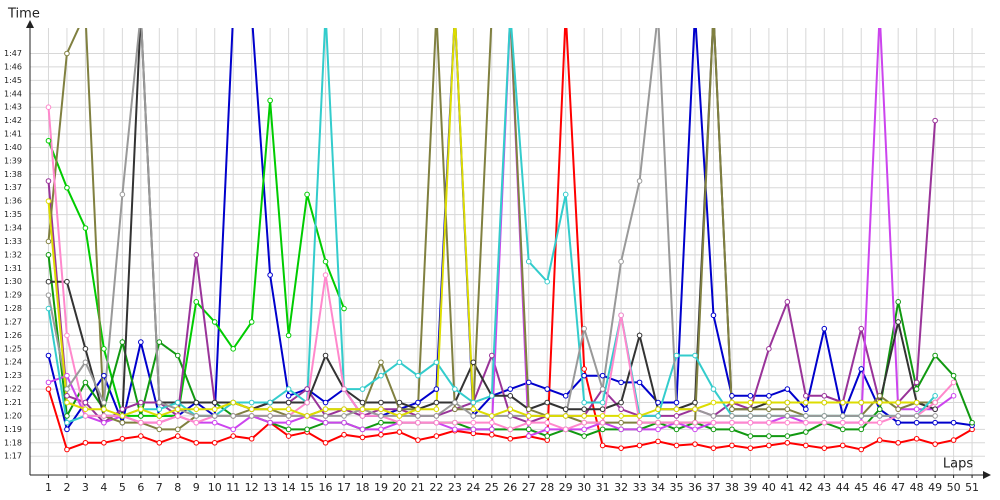 The image size is (1000, 500). Describe the element at coordinates (13, 442) in the screenshot. I see `y-tick-label: 1:18` at that location.